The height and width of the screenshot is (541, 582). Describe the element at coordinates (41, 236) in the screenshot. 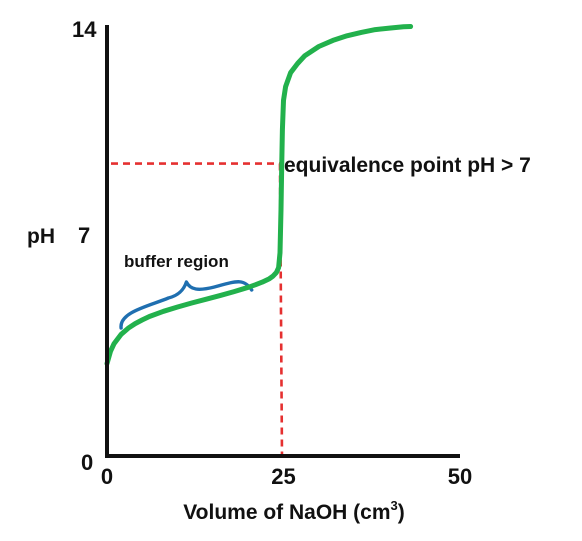

I see `y-axis-label: pH` at that location.